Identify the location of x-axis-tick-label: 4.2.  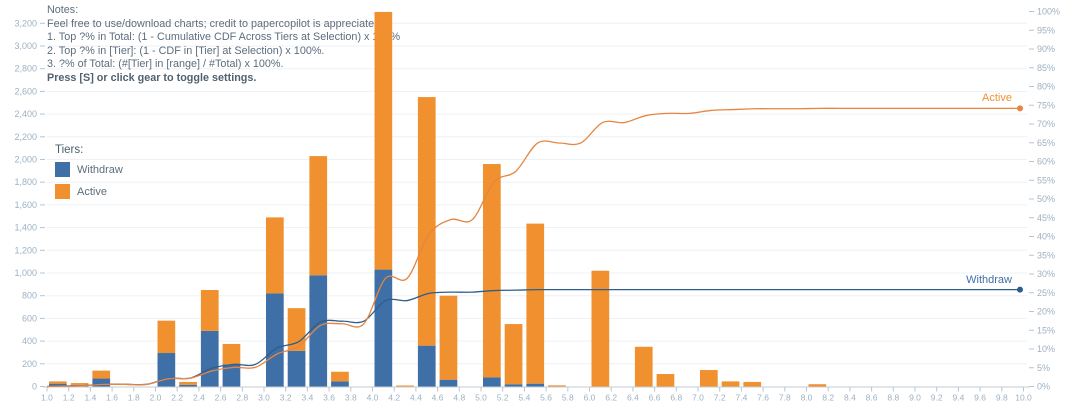
(394, 398).